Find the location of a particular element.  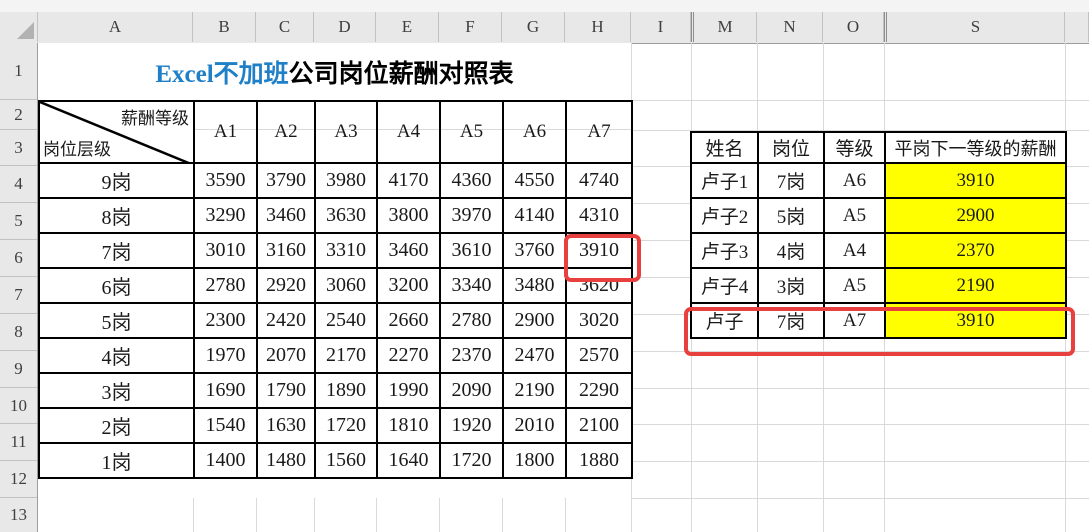

row-header-12: 12 is located at coordinates (18, 479).